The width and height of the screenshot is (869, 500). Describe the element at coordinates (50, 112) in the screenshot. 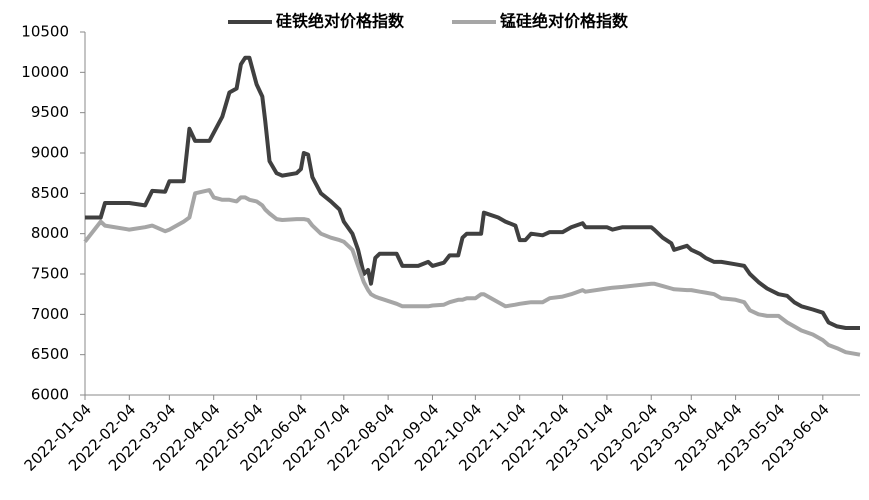

I see `y-tick-label: 9500` at that location.